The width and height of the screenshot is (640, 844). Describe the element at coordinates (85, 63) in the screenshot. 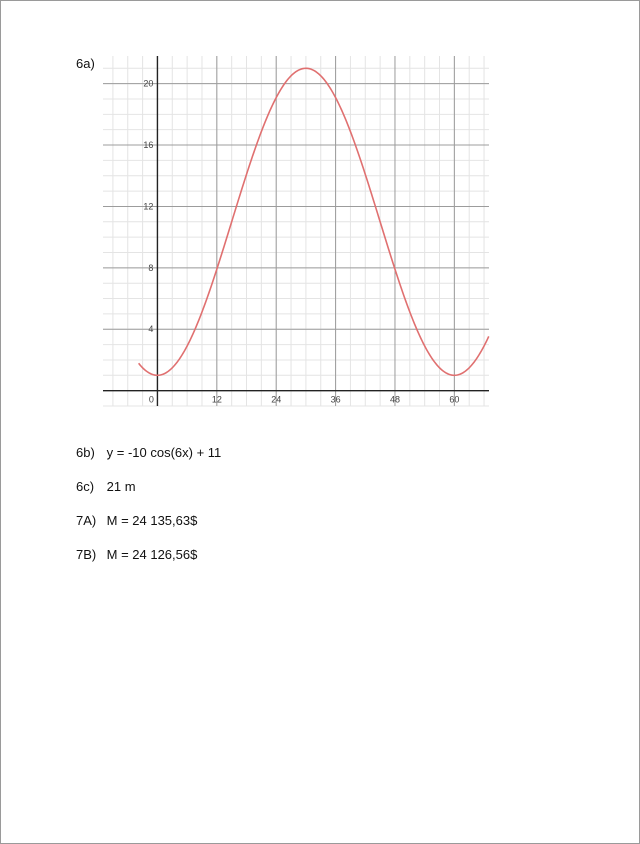

I see `question-6a-label: 6a)` at that location.